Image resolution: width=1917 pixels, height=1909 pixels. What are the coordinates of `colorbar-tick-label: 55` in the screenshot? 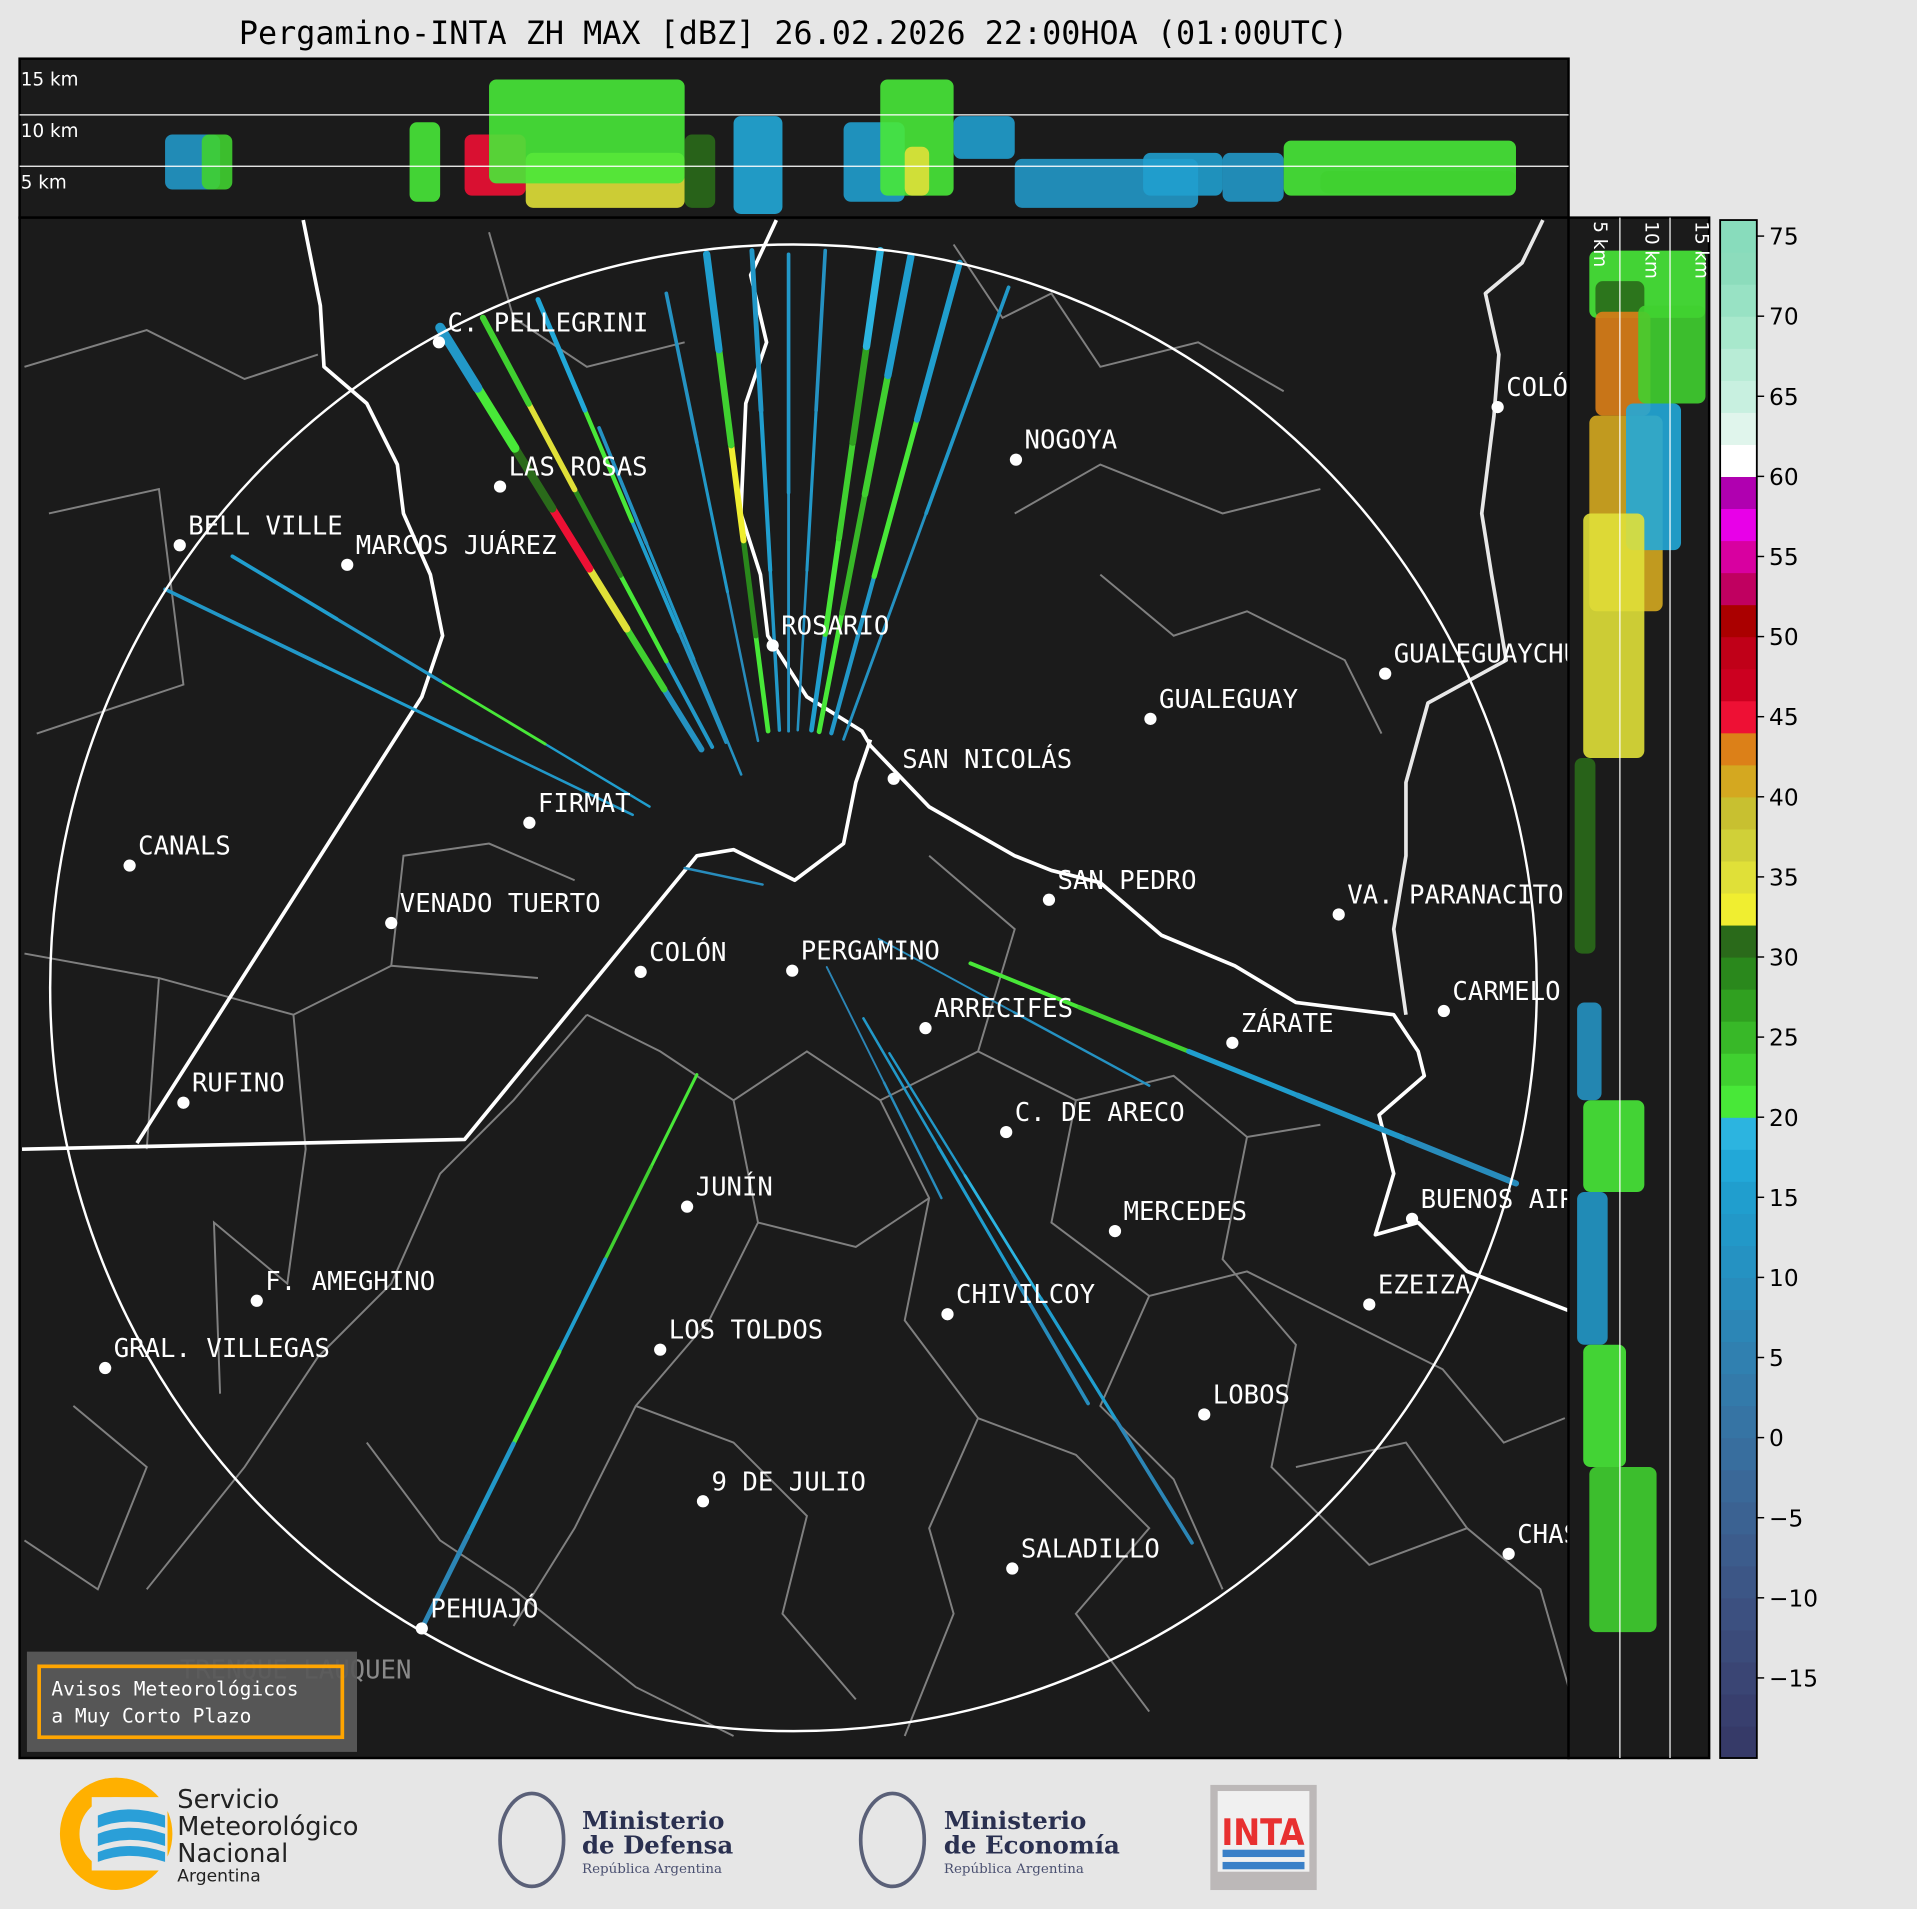 It's located at (1784, 557).